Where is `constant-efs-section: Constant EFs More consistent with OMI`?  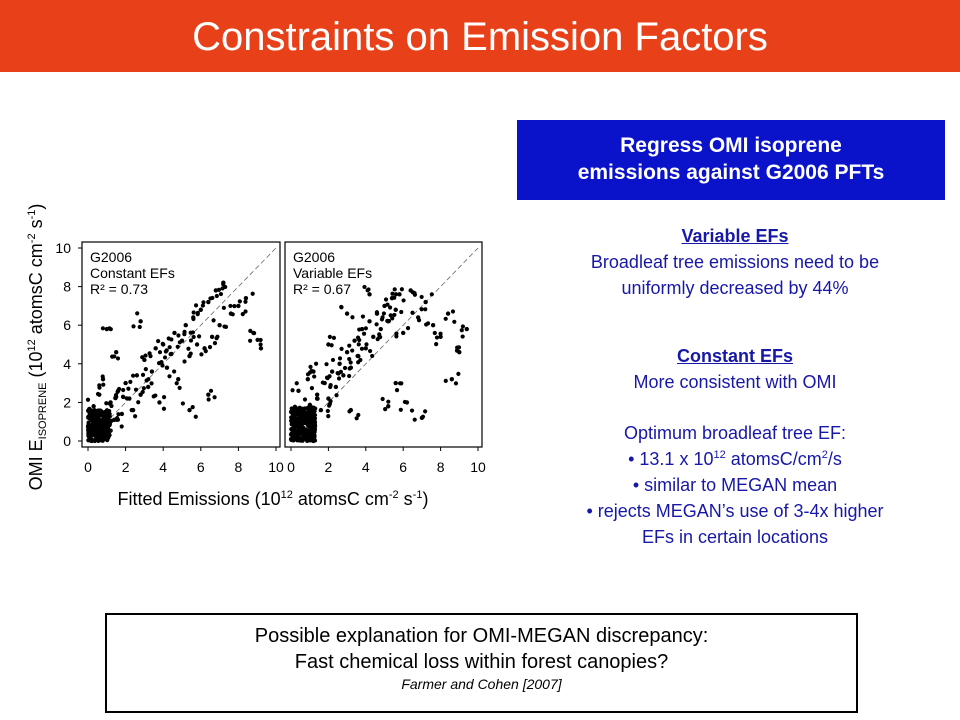
constant-efs-section: Constant EFs More consistent with OMI is located at coordinates (735, 369).